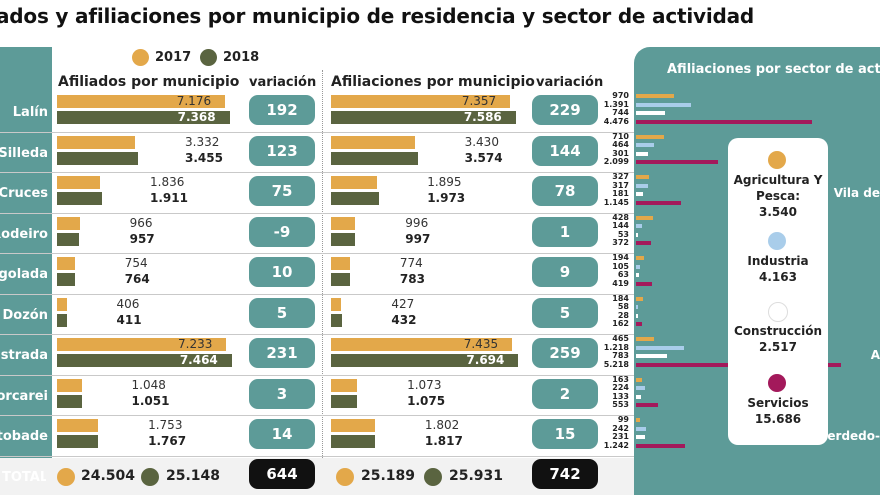 This screenshot has width=880, height=495. I want to click on sector-total: 2.517, so click(778, 347).